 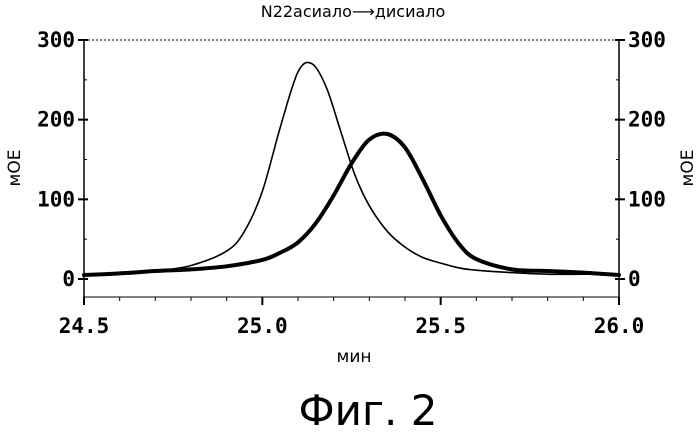 I want to click on y-tick-label-right: 0, so click(x=634, y=279).